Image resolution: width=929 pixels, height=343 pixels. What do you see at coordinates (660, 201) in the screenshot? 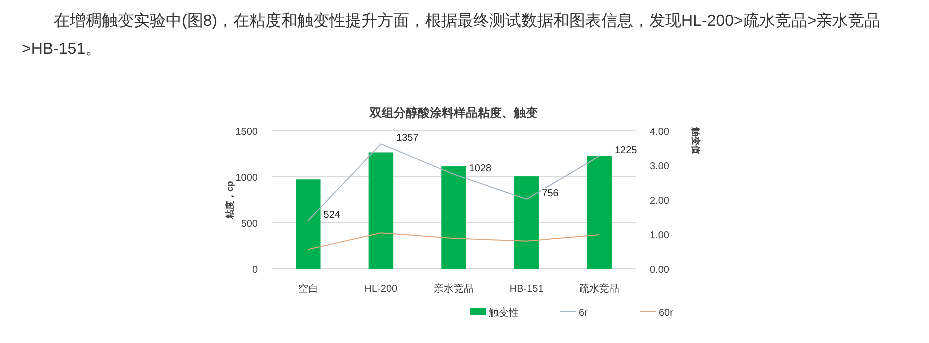
I see `y2-tick-label: 2.00` at bounding box center [660, 201].